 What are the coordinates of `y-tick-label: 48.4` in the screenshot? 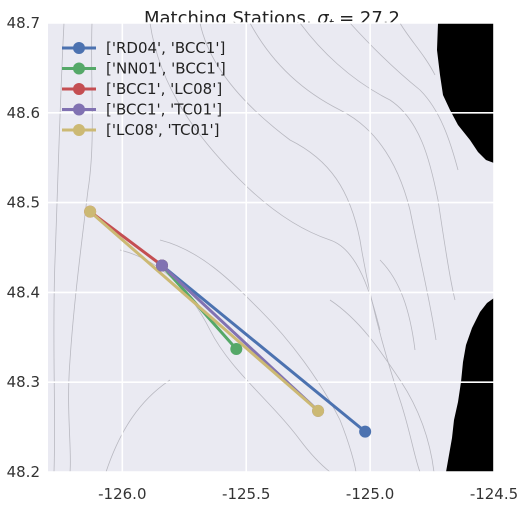 It's located at (23, 292).